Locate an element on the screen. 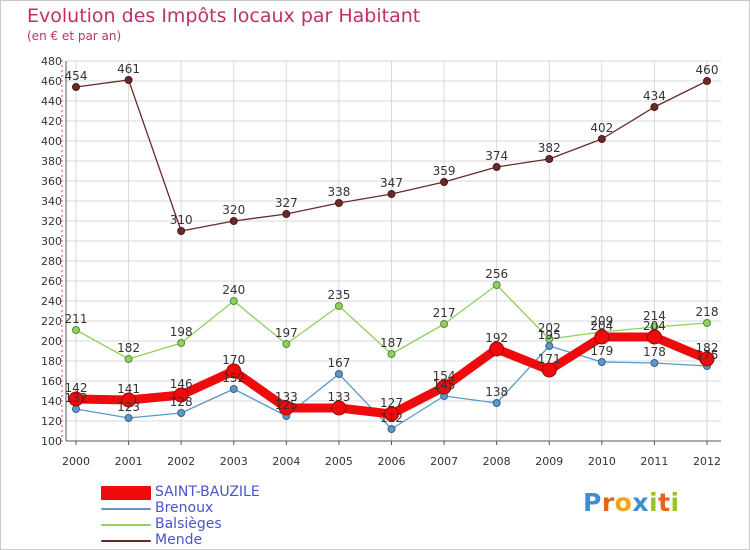 This screenshot has width=750, height=550. data-label: 327 is located at coordinates (286, 203).